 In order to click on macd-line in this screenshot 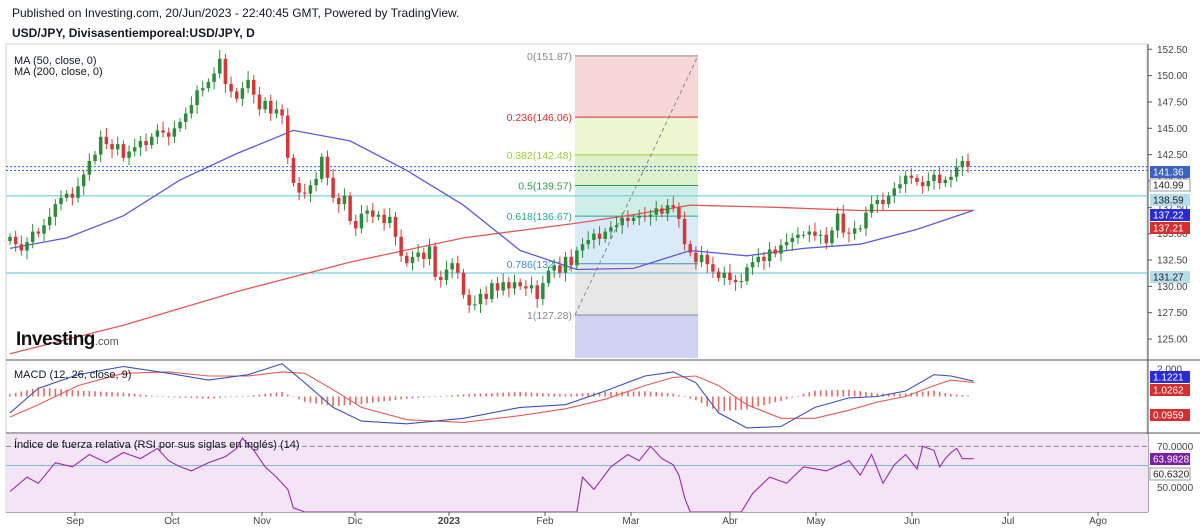, I will do `click(491, 396)`.